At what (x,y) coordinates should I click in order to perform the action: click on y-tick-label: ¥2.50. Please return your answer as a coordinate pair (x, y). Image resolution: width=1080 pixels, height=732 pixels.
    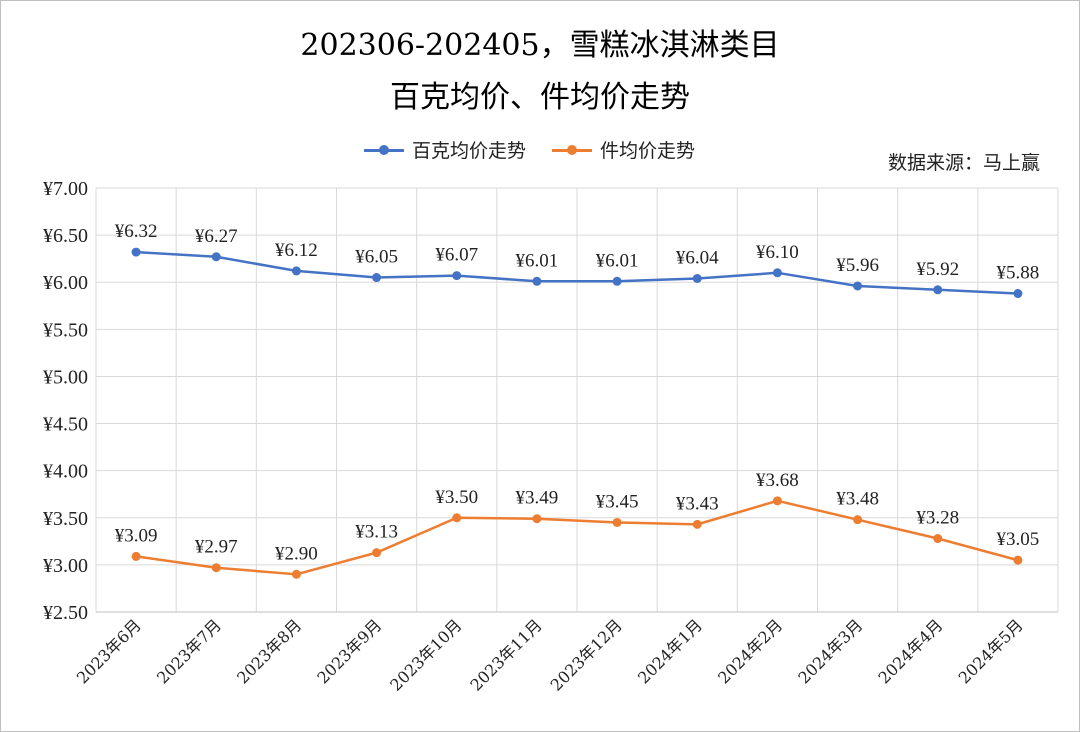
    Looking at the image, I should click on (65, 613).